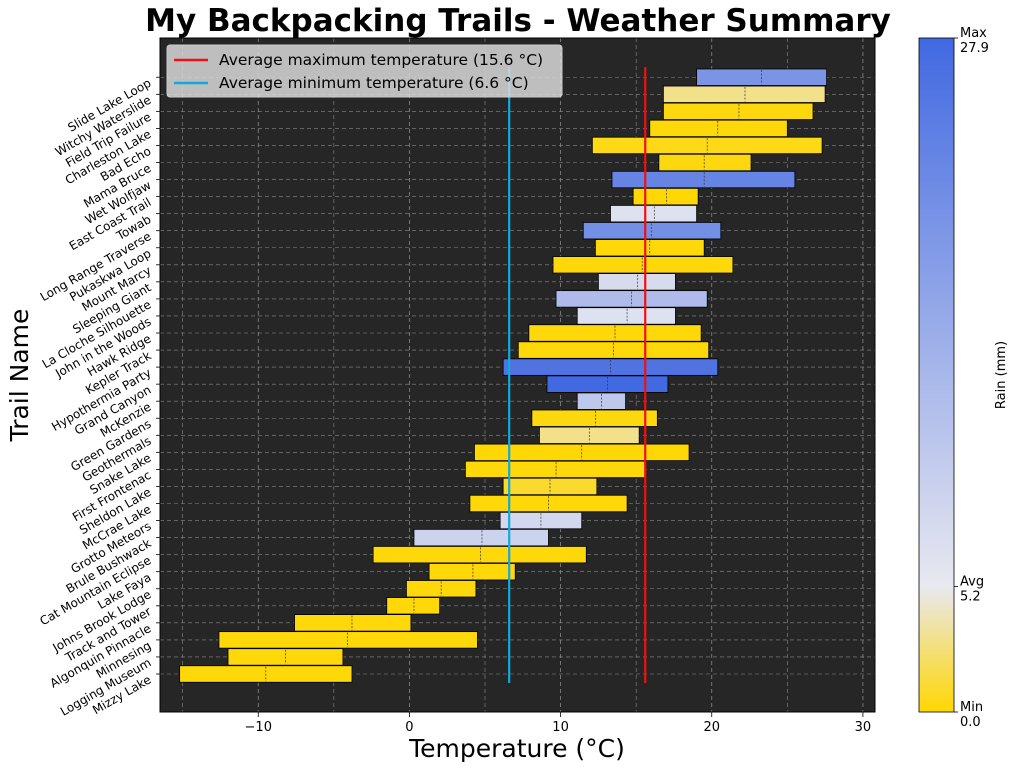  Describe the element at coordinates (936, 375) in the screenshot. I see `colorbar-gradient` at that location.